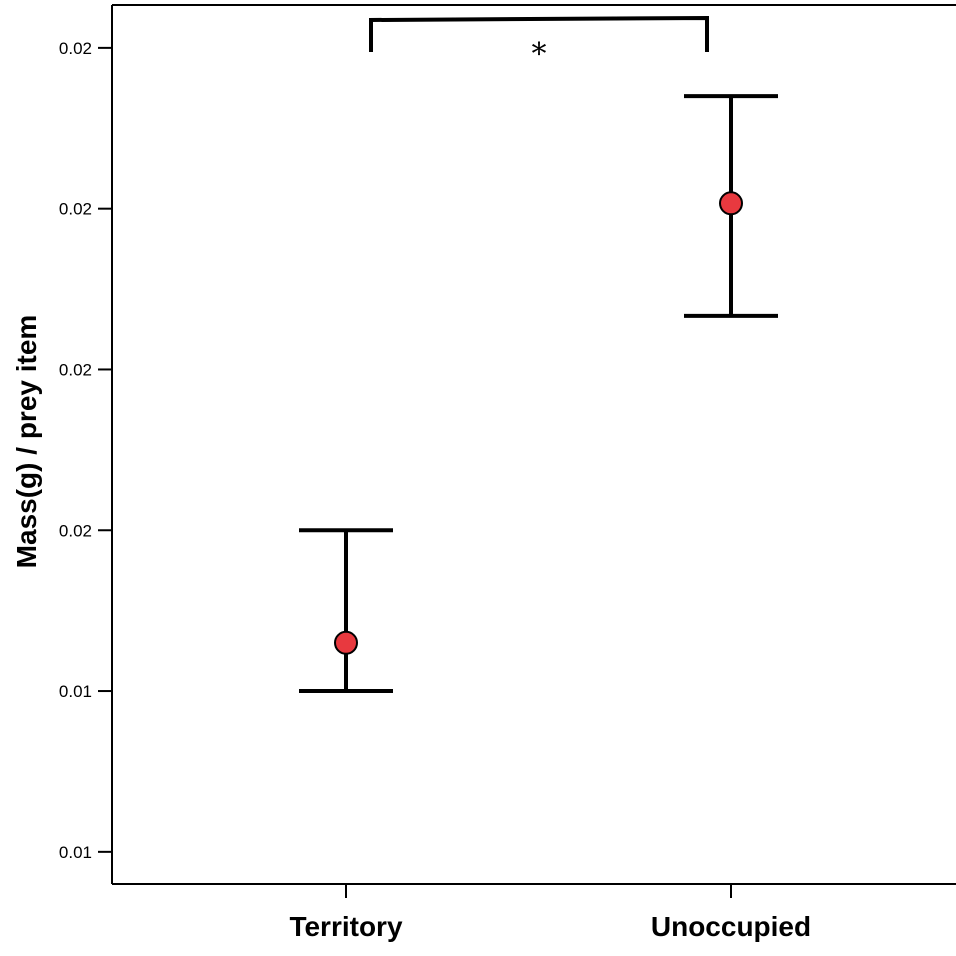 This screenshot has height=956, width=956. Describe the element at coordinates (731, 926) in the screenshot. I see `x-tick-label: Unoccupied` at that location.